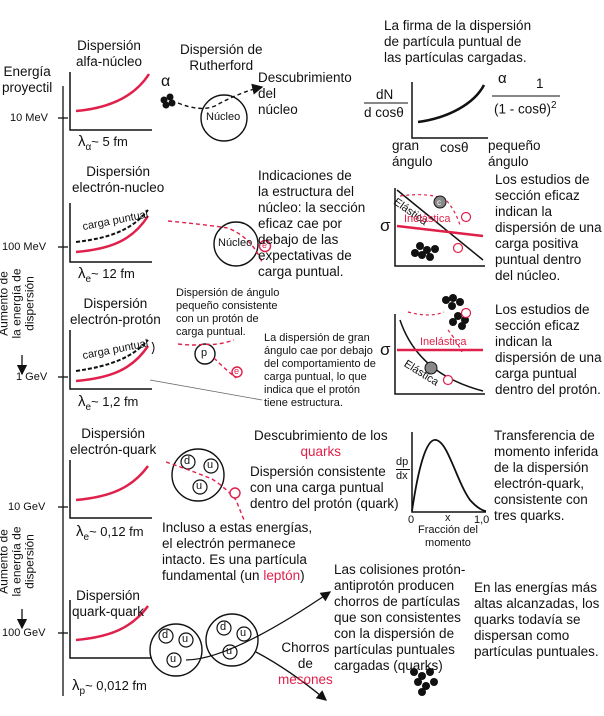  Describe the element at coordinates (116, 531) in the screenshot. I see `lambda-value: ~ 0,12 fm` at that location.